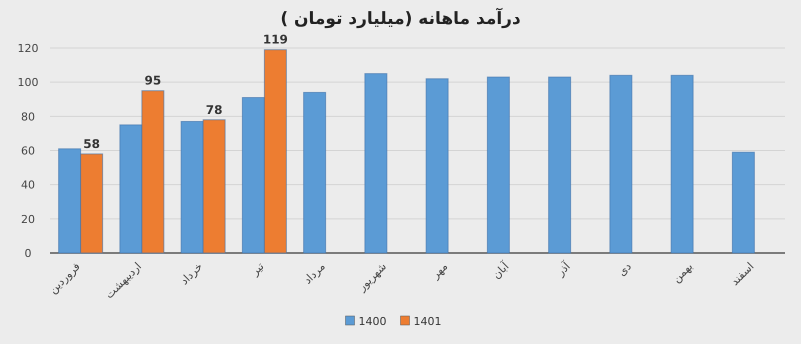 Image resolution: width=801 pixels, height=344 pixels. Describe the element at coordinates (624, 269) in the screenshot. I see `x-tick-label: دی` at that location.